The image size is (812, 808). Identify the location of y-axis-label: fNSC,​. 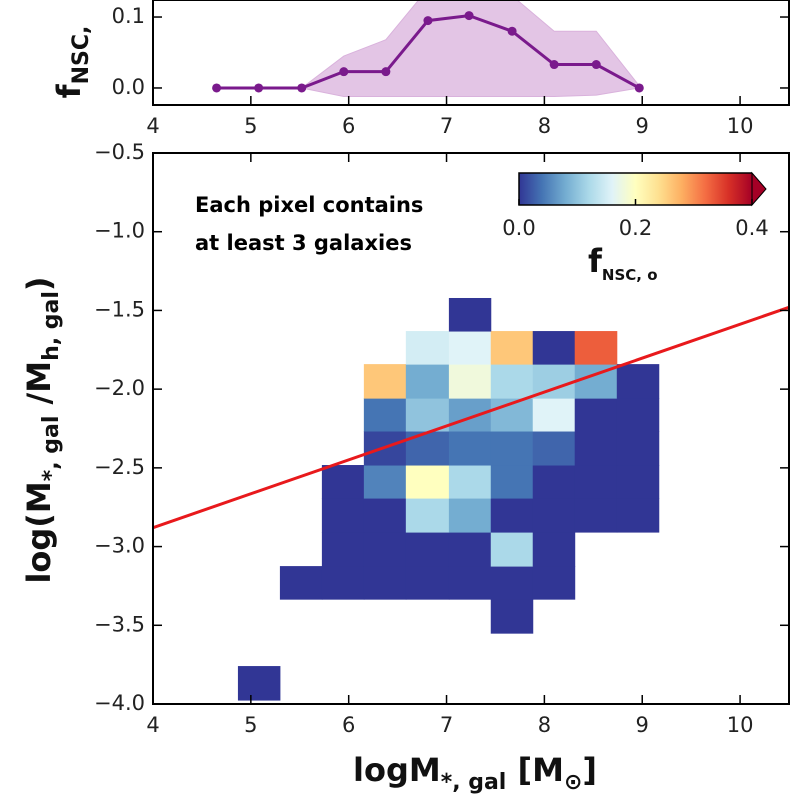
(72, 62).